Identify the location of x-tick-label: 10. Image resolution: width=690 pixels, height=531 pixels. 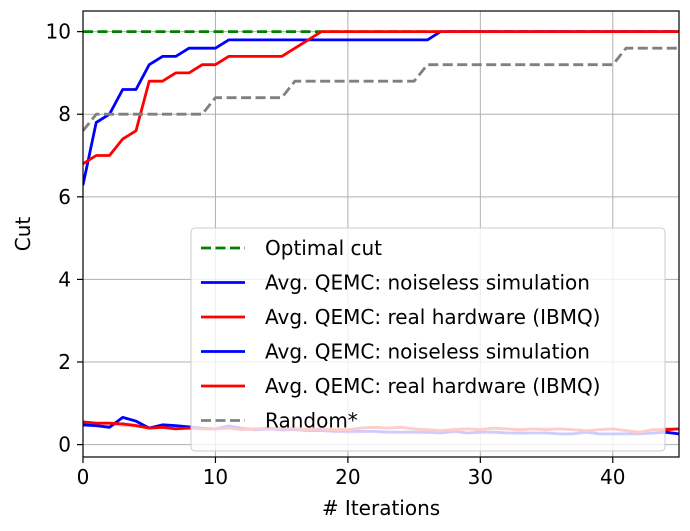
(215, 477).